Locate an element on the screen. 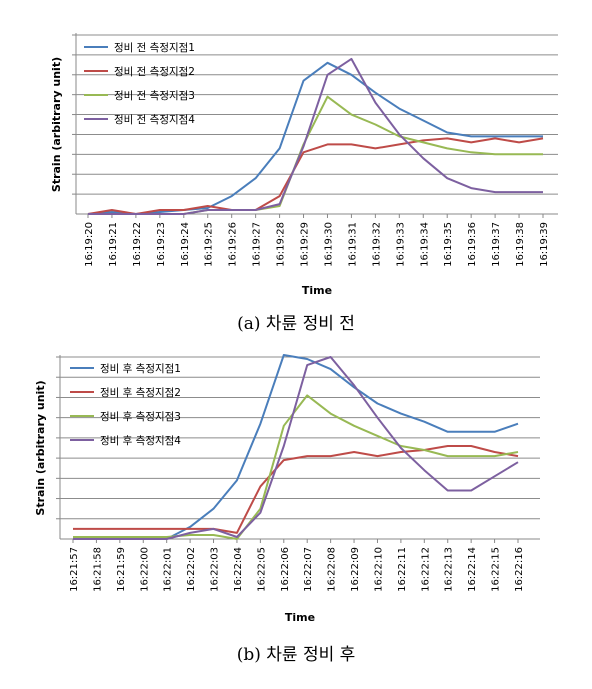  x-tick-label: 16:21:57 is located at coordinates (74, 569).